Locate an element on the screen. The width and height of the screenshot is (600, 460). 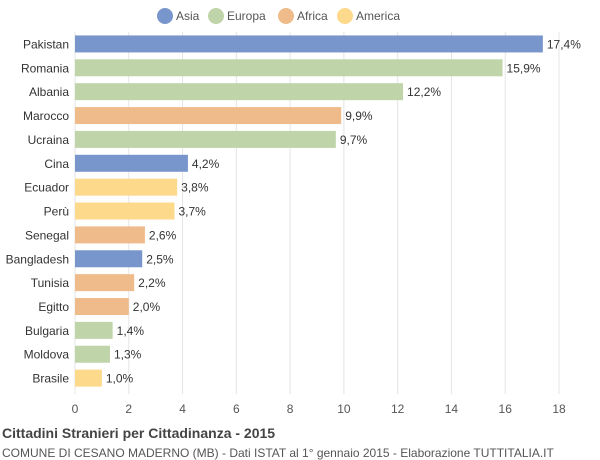
category-label: Bulgaria is located at coordinates (47, 331).